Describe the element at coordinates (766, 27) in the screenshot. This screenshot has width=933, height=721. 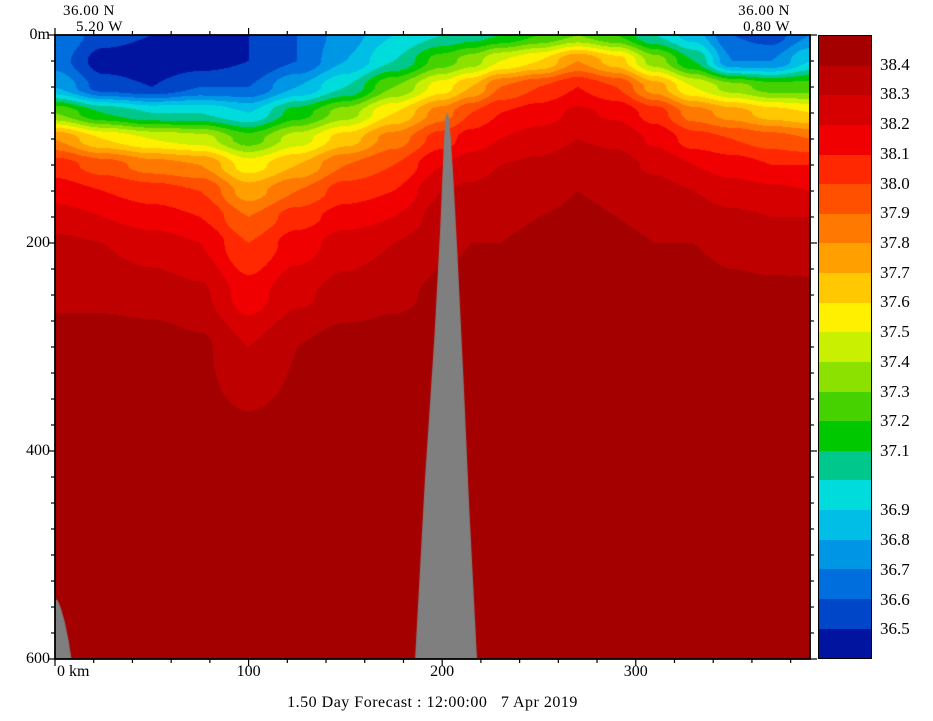
I see `section-end-longitude: 0.80 W` at that location.